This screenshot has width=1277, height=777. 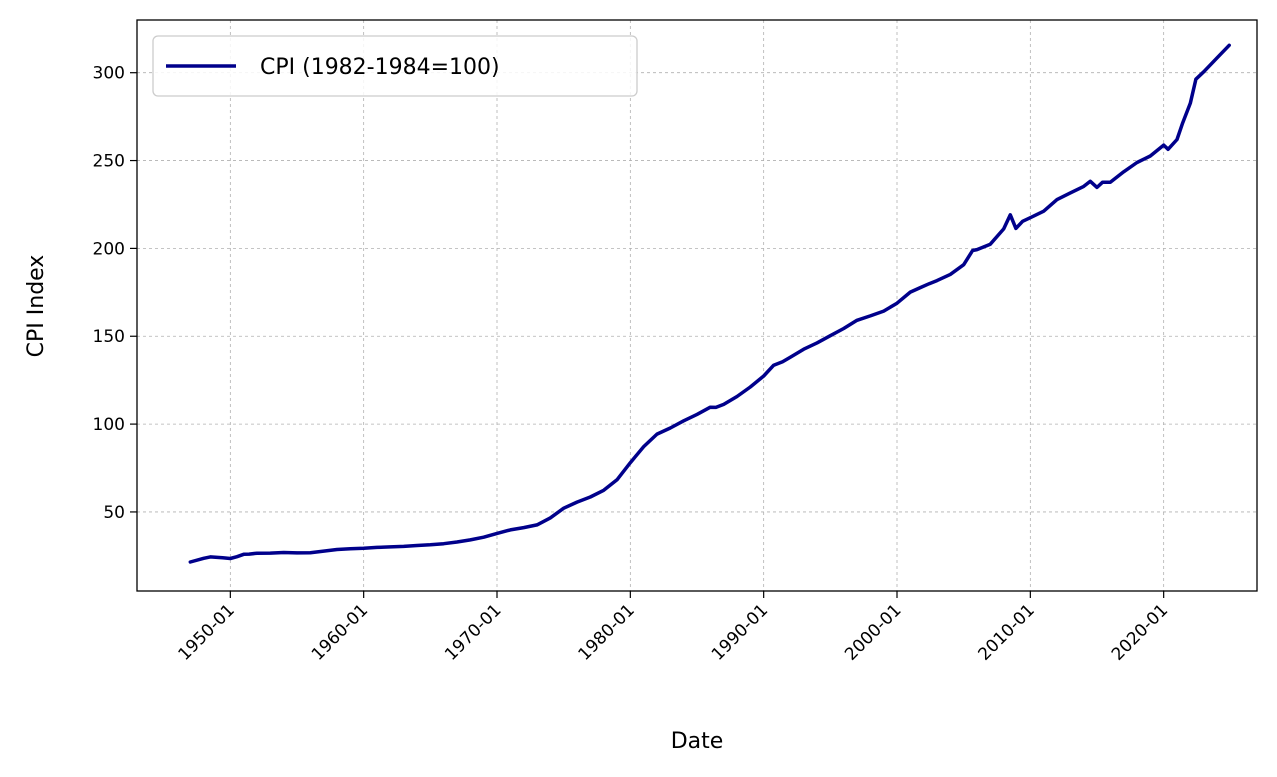 What do you see at coordinates (109, 74) in the screenshot?
I see `y-tick-label: 300` at bounding box center [109, 74].